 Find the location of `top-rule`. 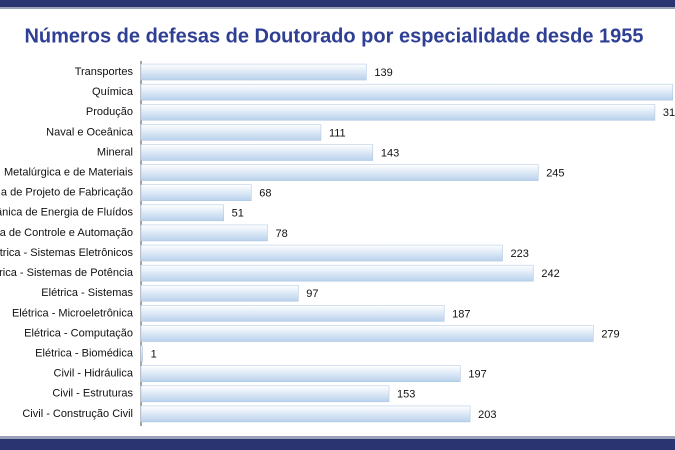

top-rule is located at coordinates (337, 8).